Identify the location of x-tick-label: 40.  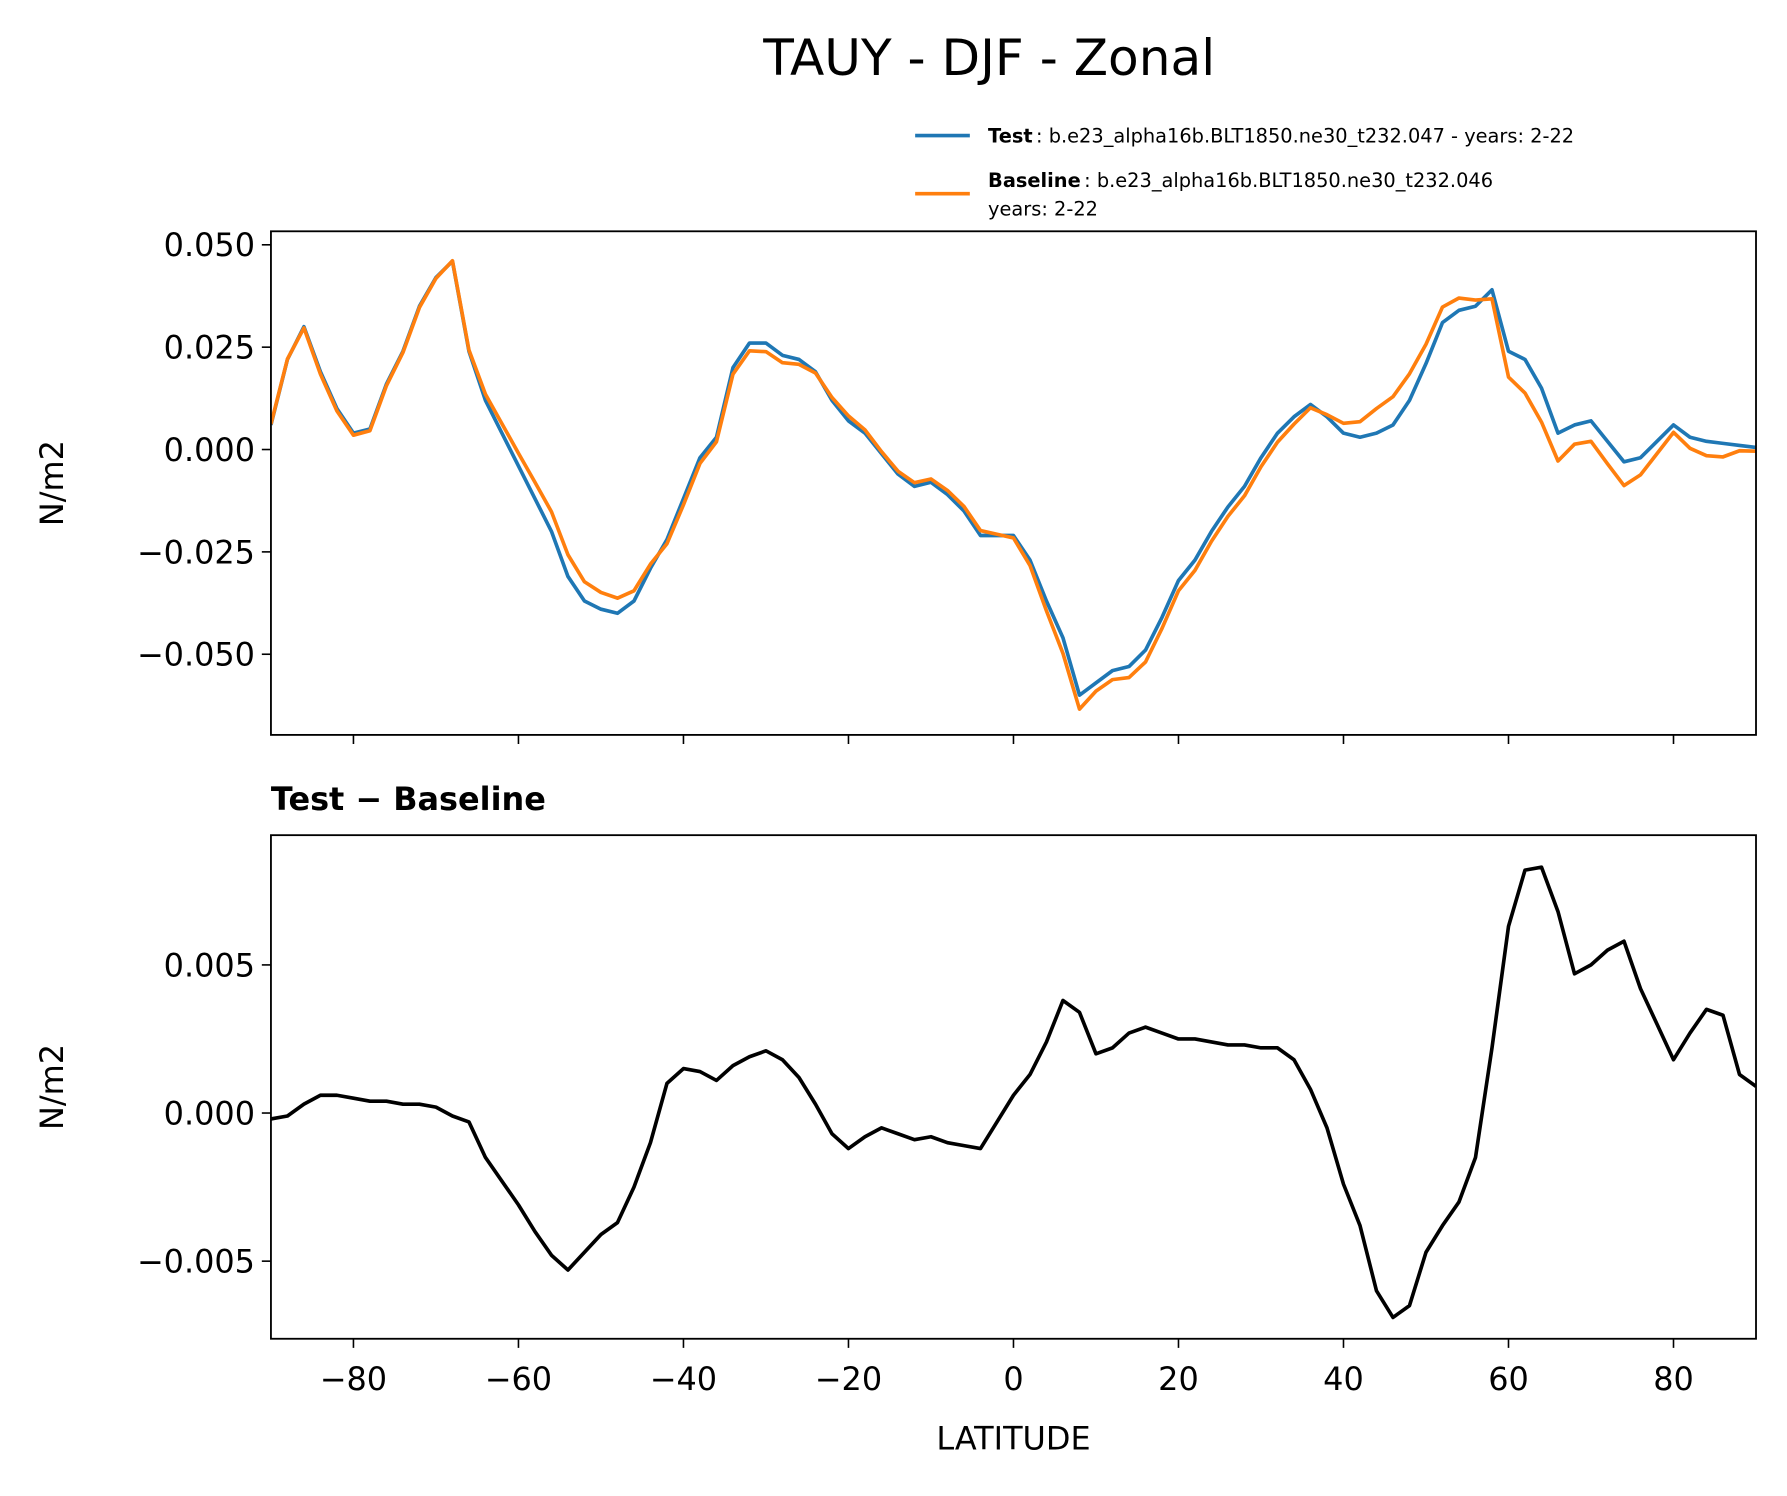
(1343, 1379).